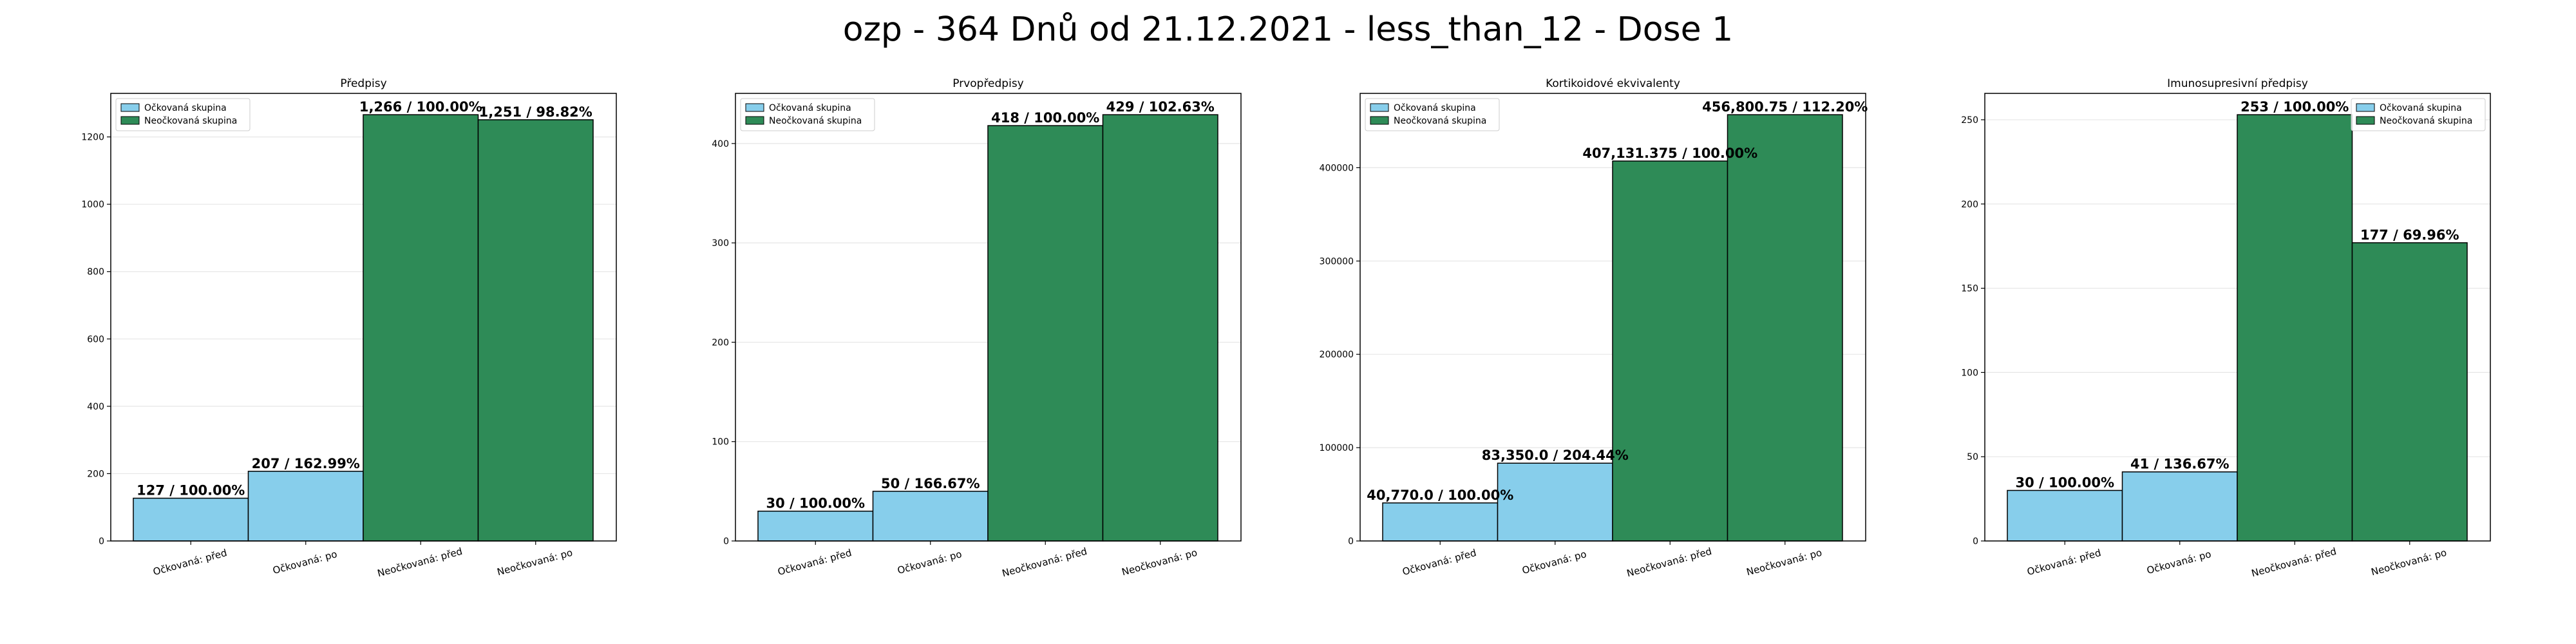 The image size is (2576, 644). Describe the element at coordinates (96, 272) in the screenshot. I see `y-tick-label: 800` at that location.